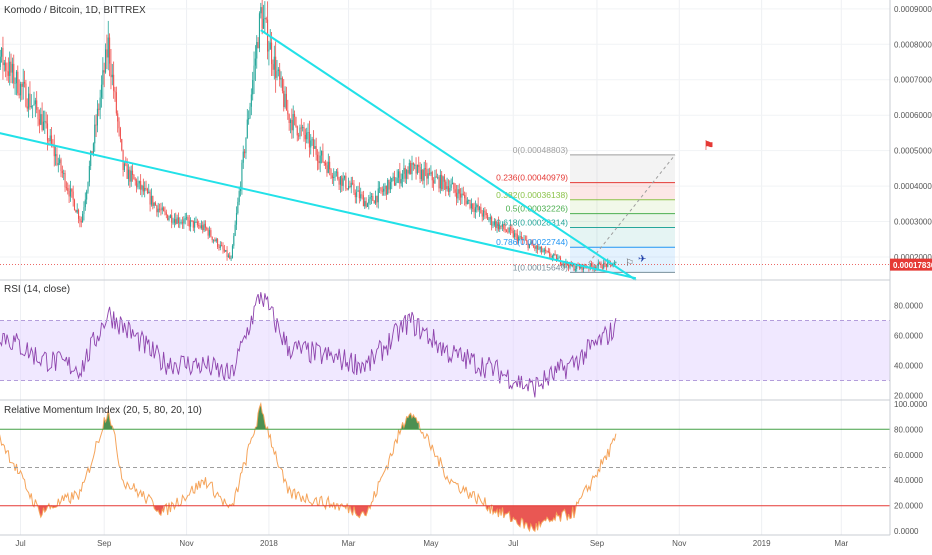 The image size is (932, 555). I want to click on rmi-oversold-fill, so click(53, 507).